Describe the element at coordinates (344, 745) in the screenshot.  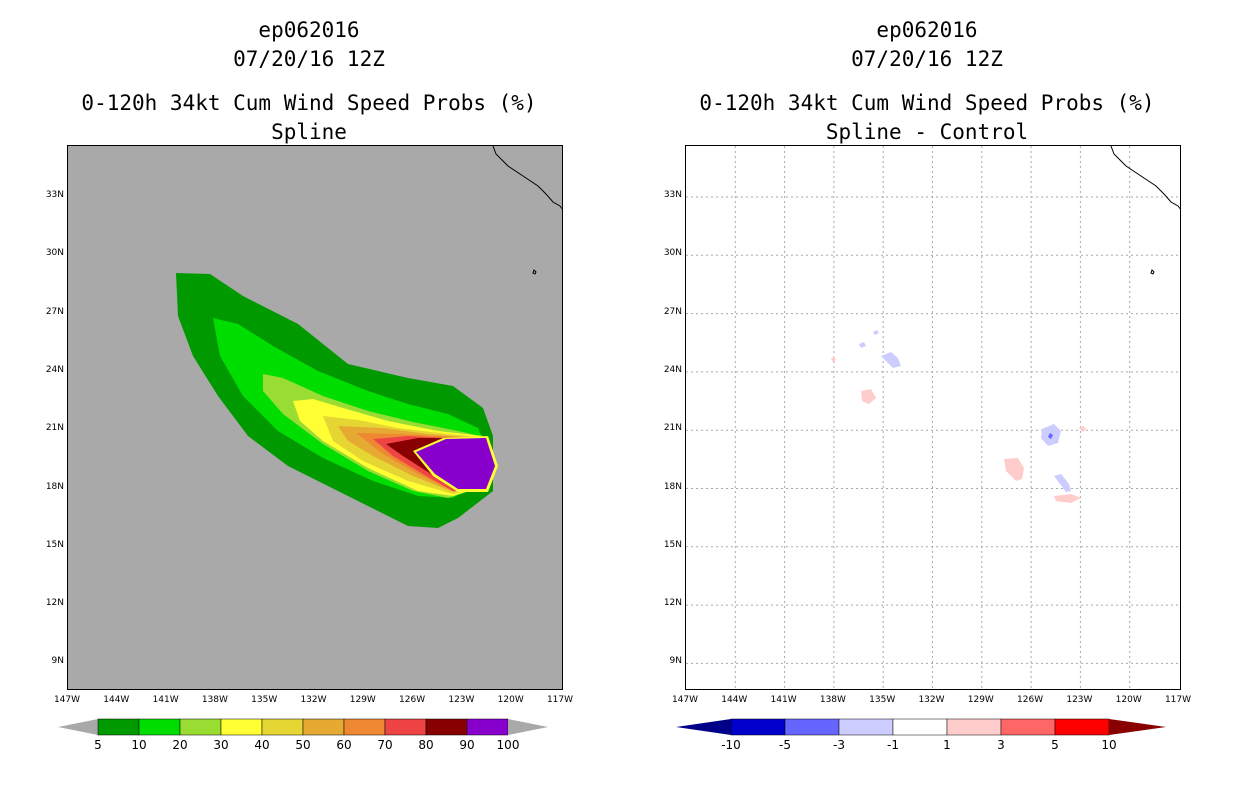
I see `colorbar-label: 60` at that location.